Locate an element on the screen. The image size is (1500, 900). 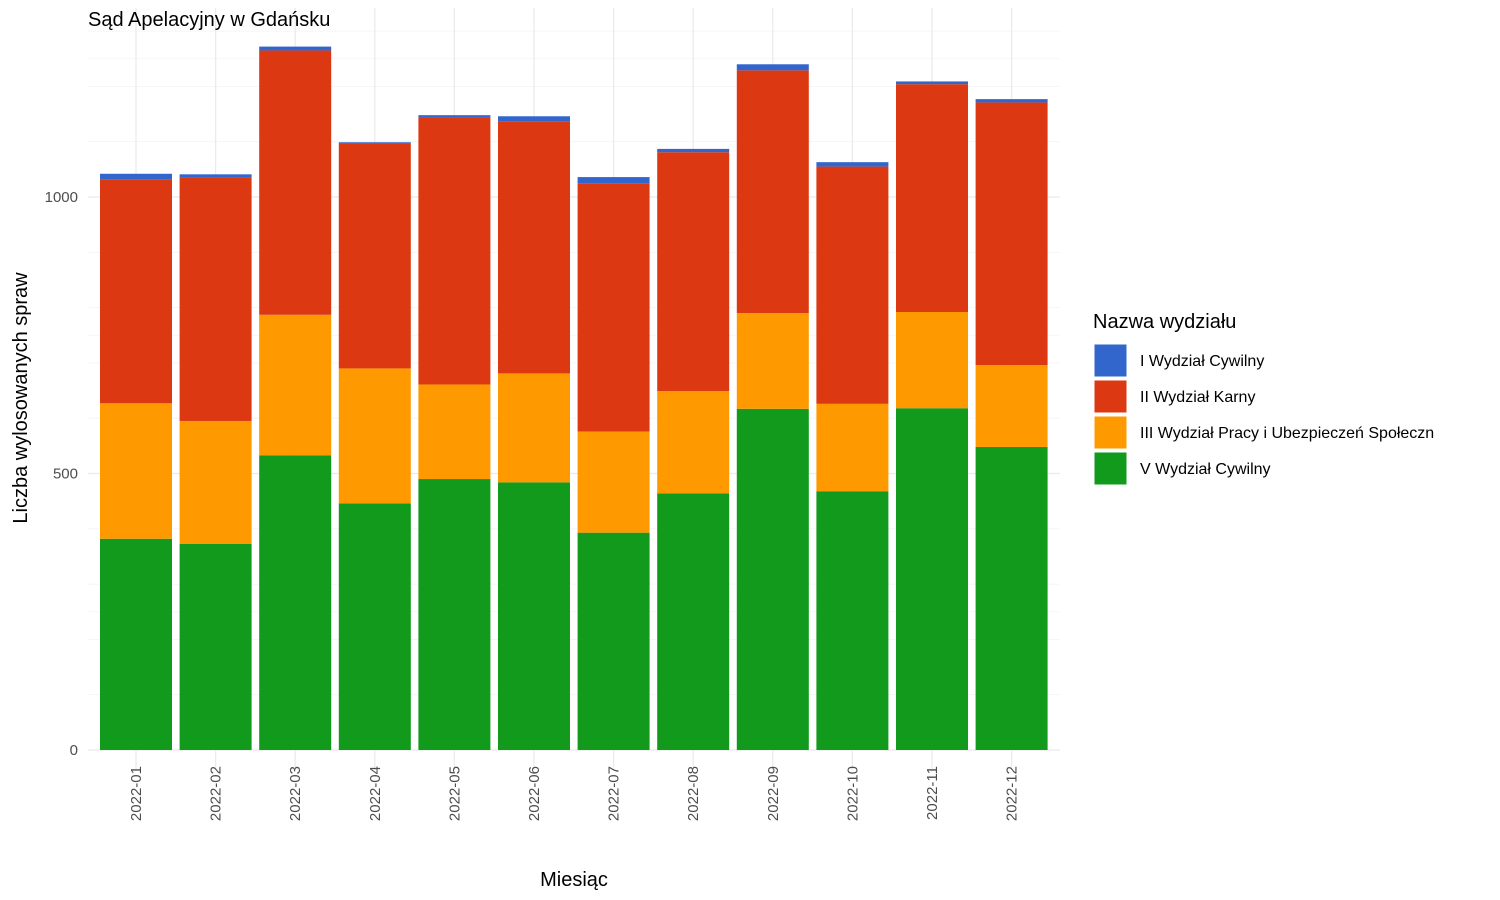
y-axis-title: Liczba wylosowanych spraw is located at coordinates (21, 398).